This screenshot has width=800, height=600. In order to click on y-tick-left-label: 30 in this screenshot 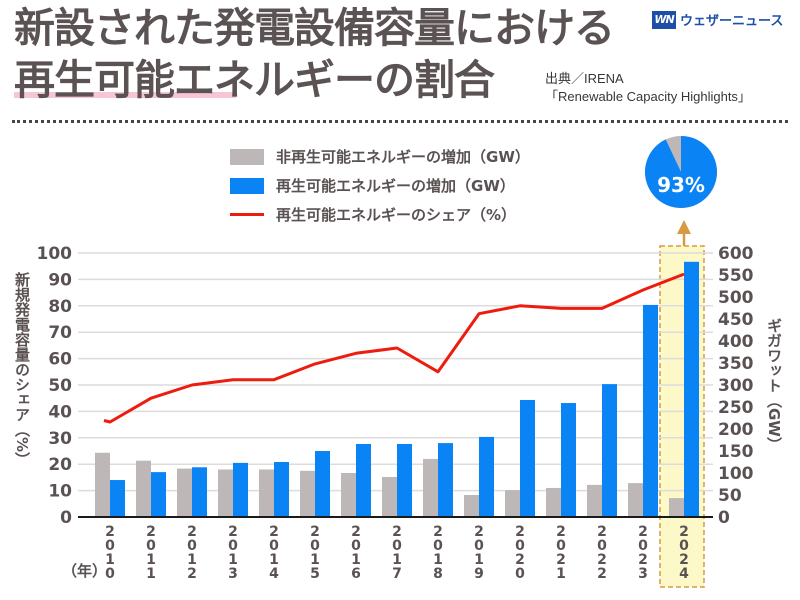, I will do `click(60, 439)`.